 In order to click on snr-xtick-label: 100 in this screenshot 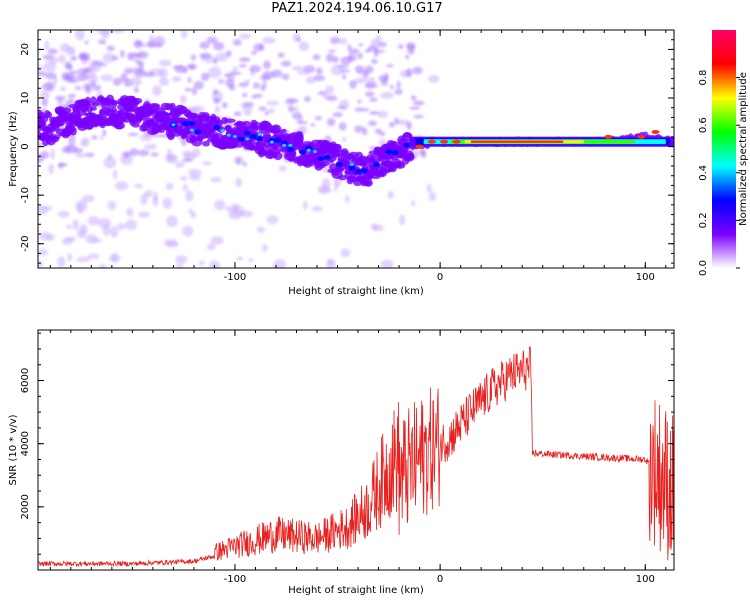, I will do `click(645, 579)`.